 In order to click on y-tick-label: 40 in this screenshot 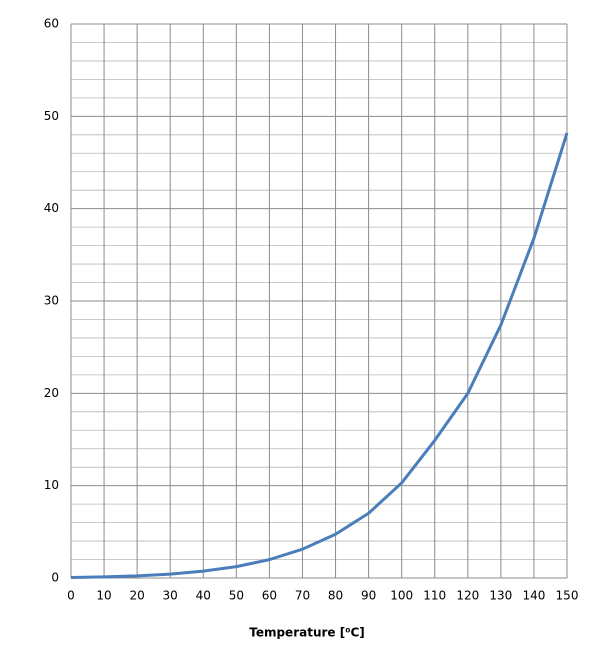, I will do `click(51, 208)`.